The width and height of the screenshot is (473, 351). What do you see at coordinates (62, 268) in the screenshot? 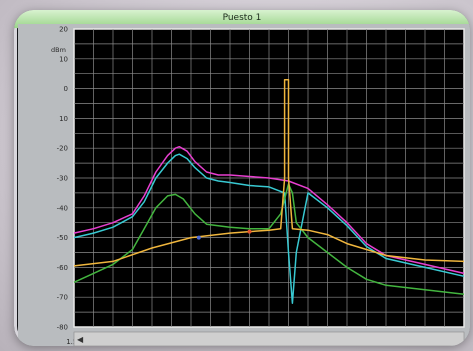
I see `y-tick-label: -60` at bounding box center [62, 268].